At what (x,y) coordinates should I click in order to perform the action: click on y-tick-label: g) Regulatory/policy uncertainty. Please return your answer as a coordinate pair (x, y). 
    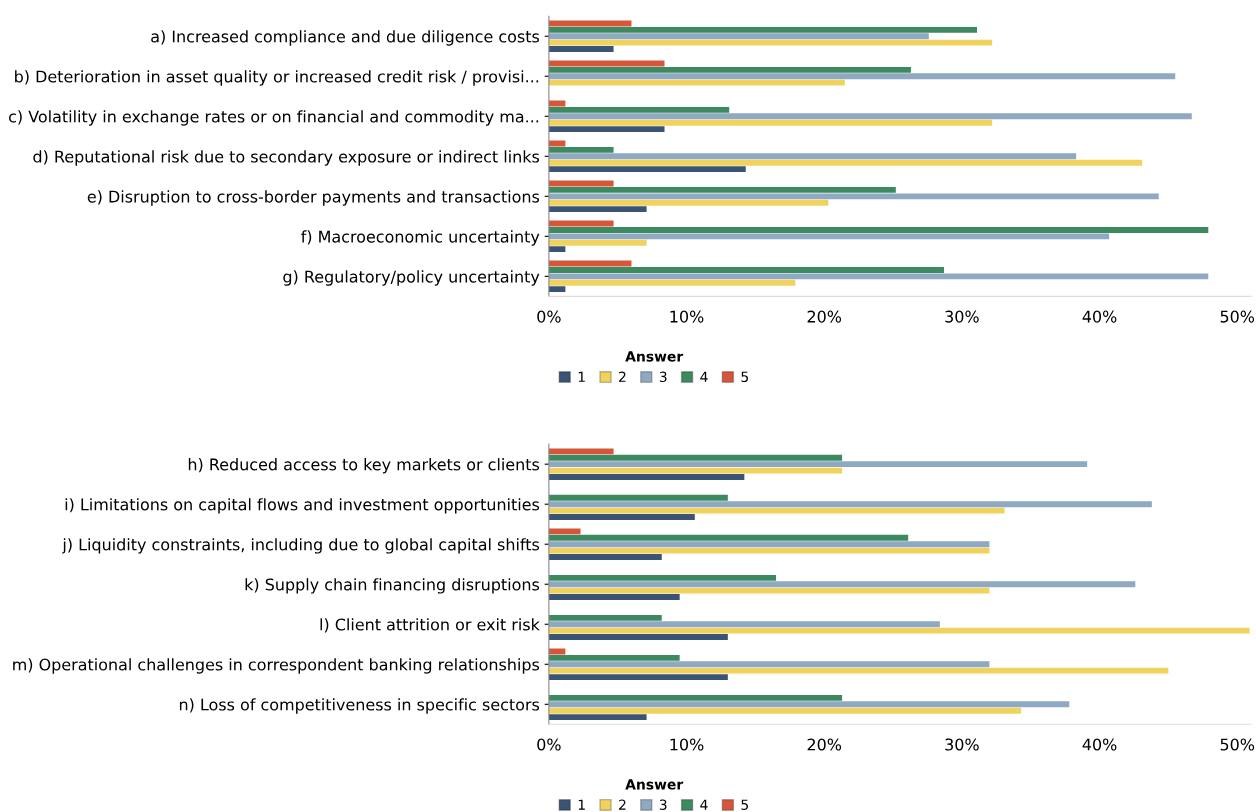
    Looking at the image, I should click on (411, 278).